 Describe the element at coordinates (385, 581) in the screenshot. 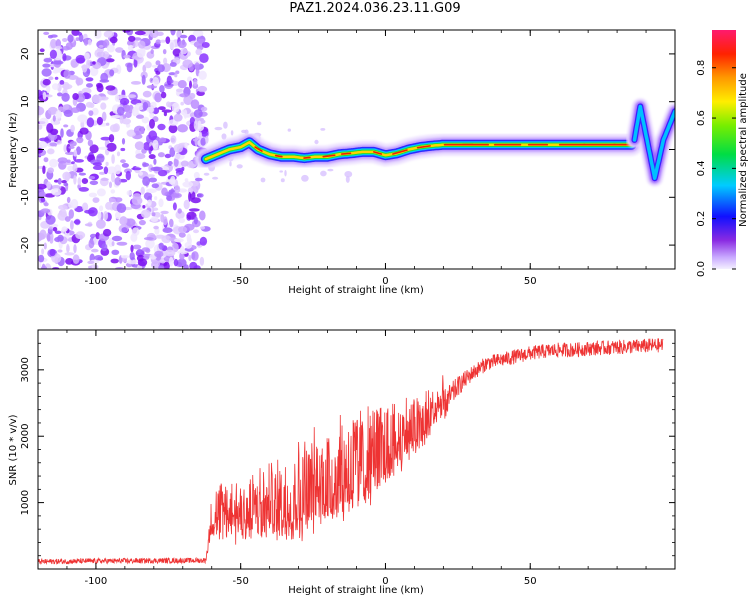

I see `snr-xtick-label: 0` at that location.